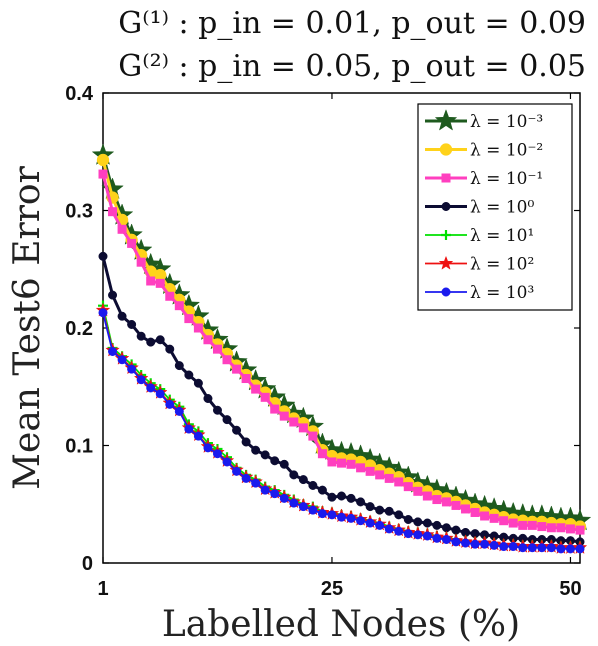 This screenshot has width=598, height=646. I want to click on legend-entry-label: λ = 10⁻¹, so click(506, 179).